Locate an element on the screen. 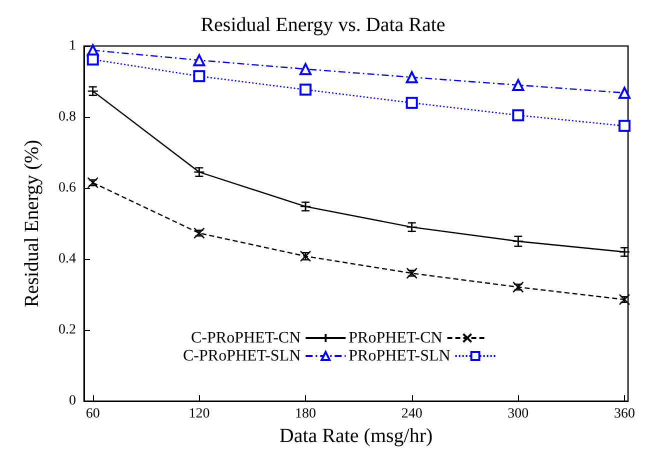  y-tick-label: 0.8 is located at coordinates (67, 117).